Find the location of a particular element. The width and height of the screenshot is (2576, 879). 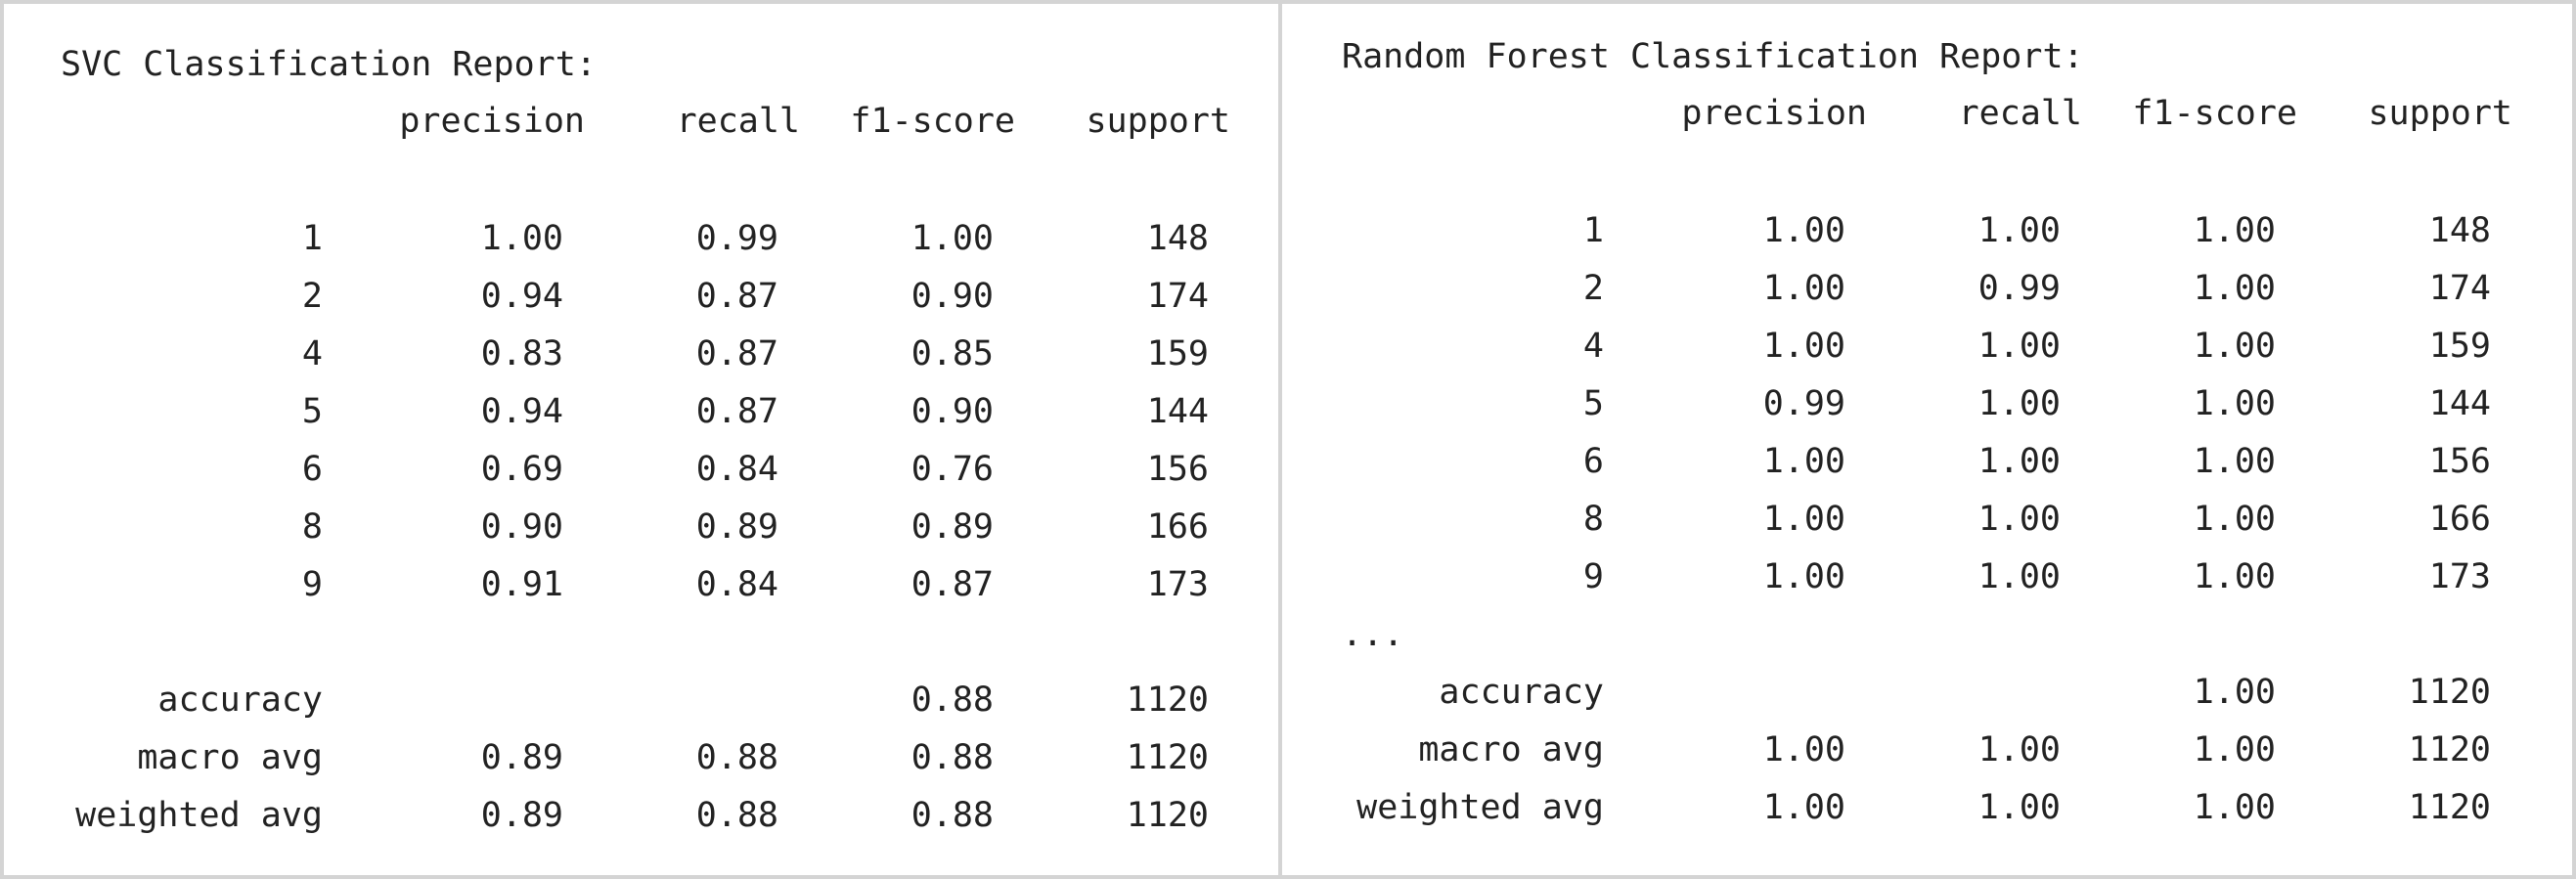

svc-header-precision: precision is located at coordinates (492, 121).